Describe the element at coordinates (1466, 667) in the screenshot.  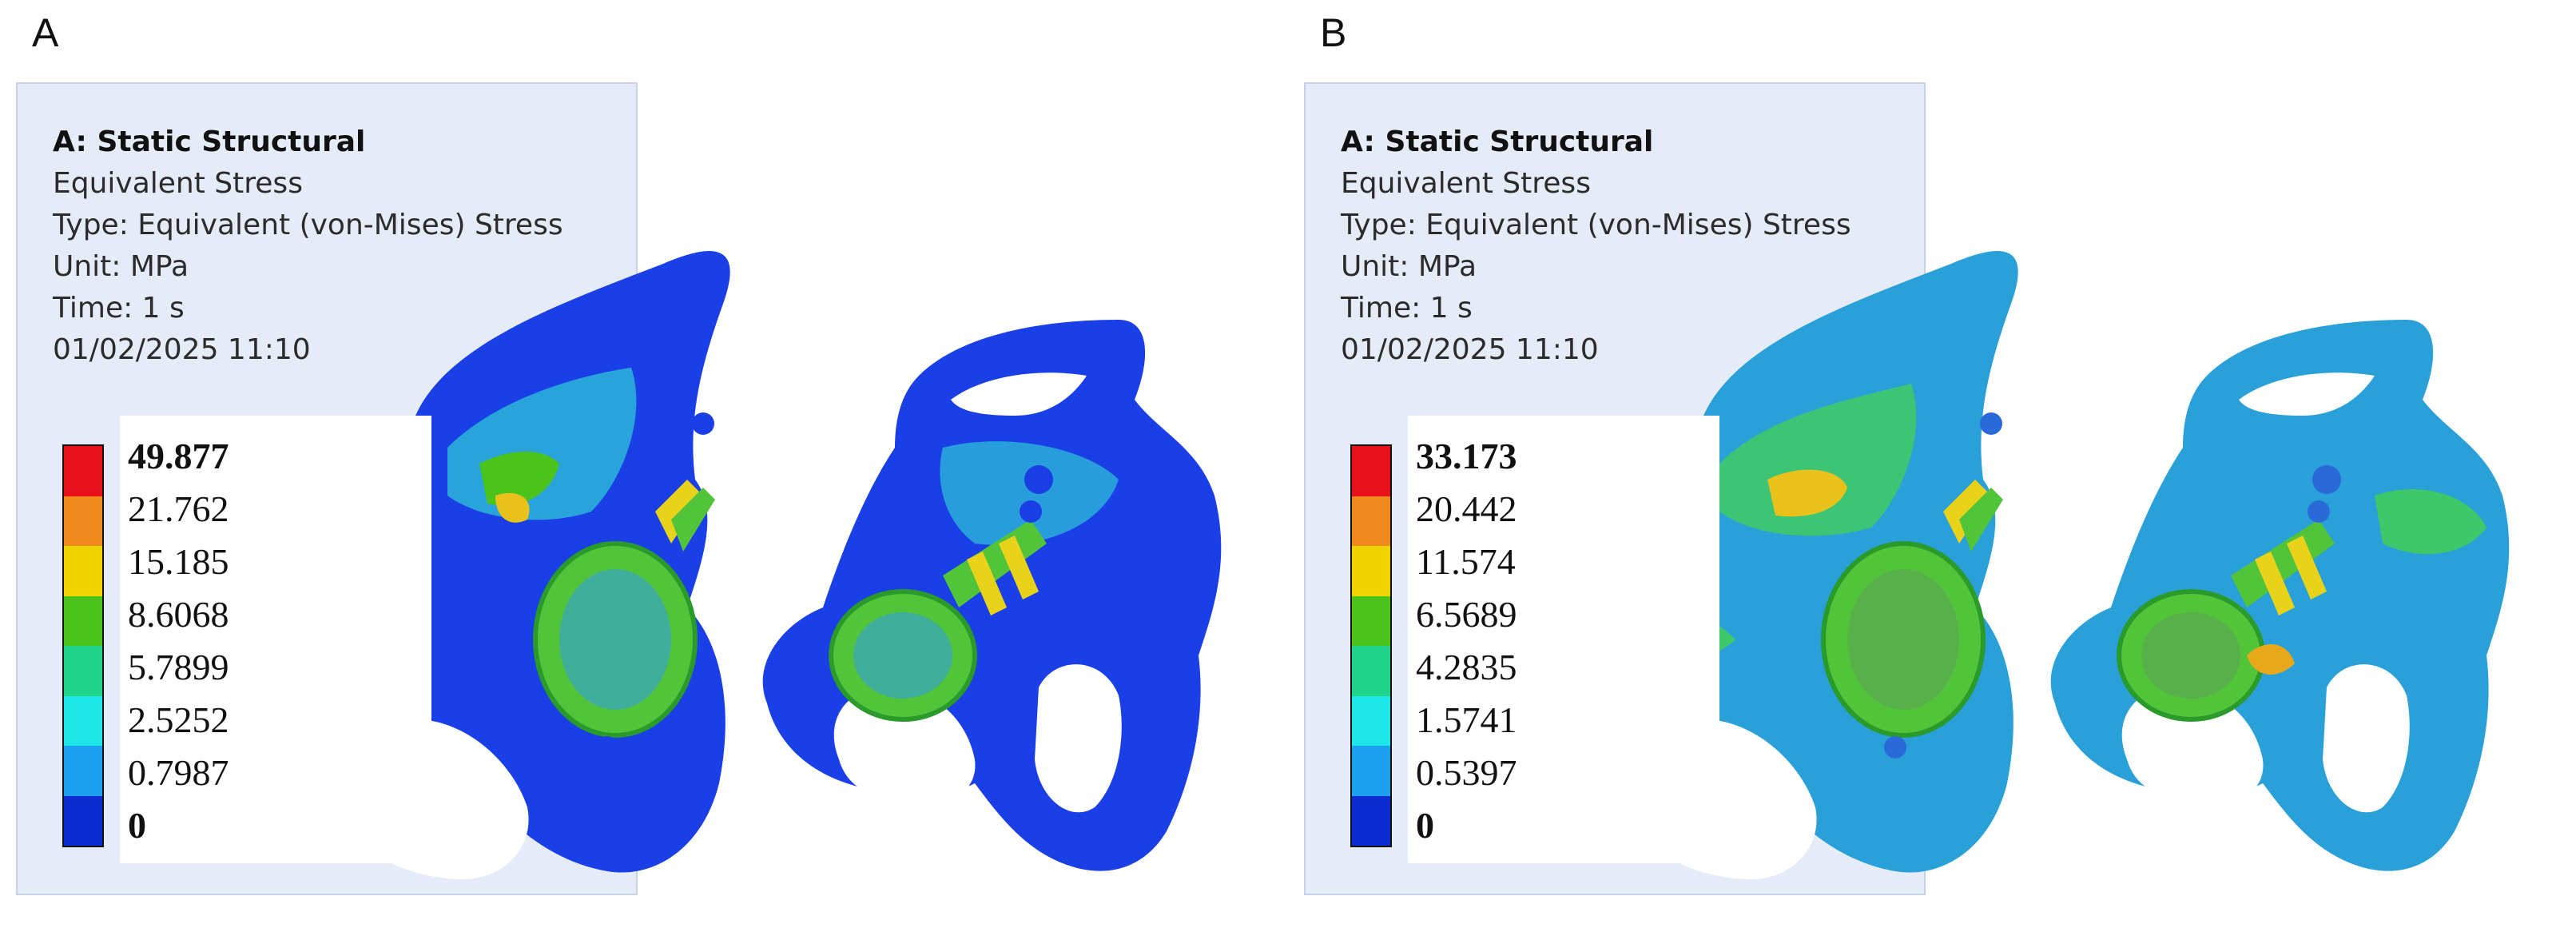
I see `legend-value: 4.2835` at that location.